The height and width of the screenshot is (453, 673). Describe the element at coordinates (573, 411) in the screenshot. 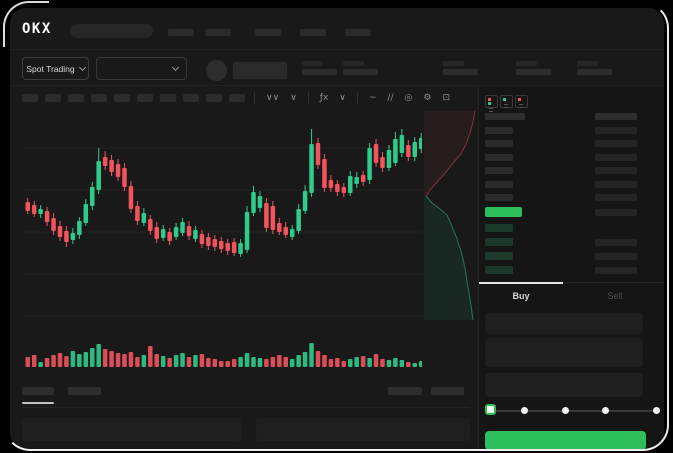

I see `amount-slider-track` at that location.